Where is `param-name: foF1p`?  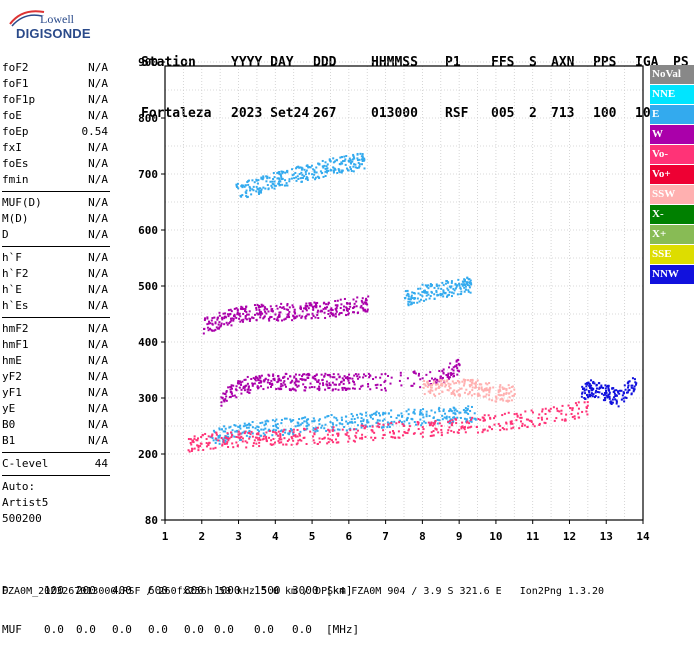
param-name: foF1p is located at coordinates (19, 99).